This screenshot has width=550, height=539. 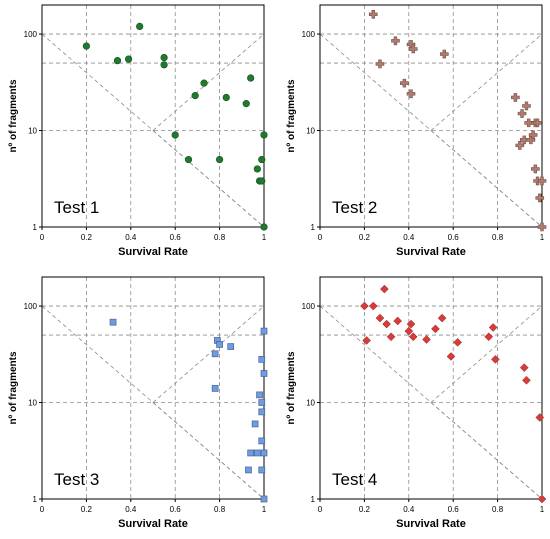 I want to click on x-tick-label: 0.2, so click(x=87, y=237).